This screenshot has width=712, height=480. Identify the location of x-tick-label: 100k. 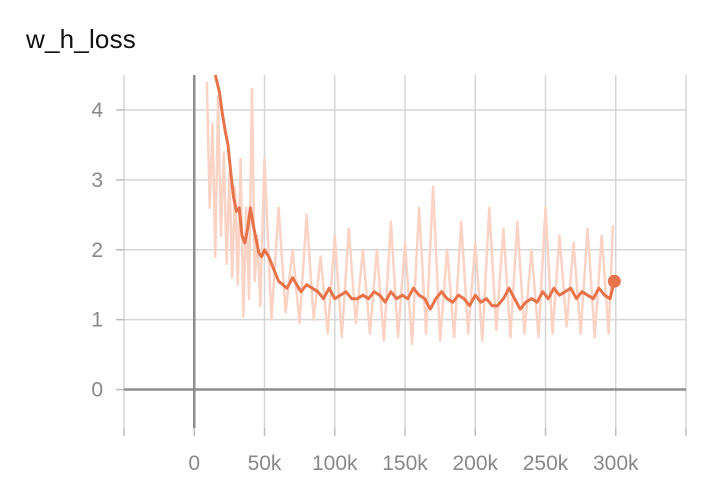
(335, 463).